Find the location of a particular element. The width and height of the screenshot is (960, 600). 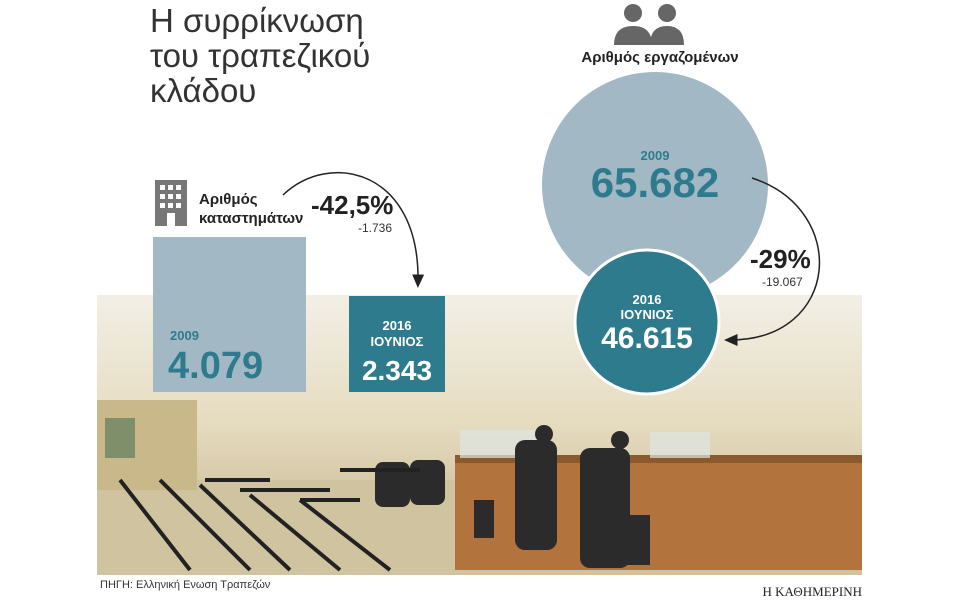

employees-before-circle is located at coordinates (655, 185).